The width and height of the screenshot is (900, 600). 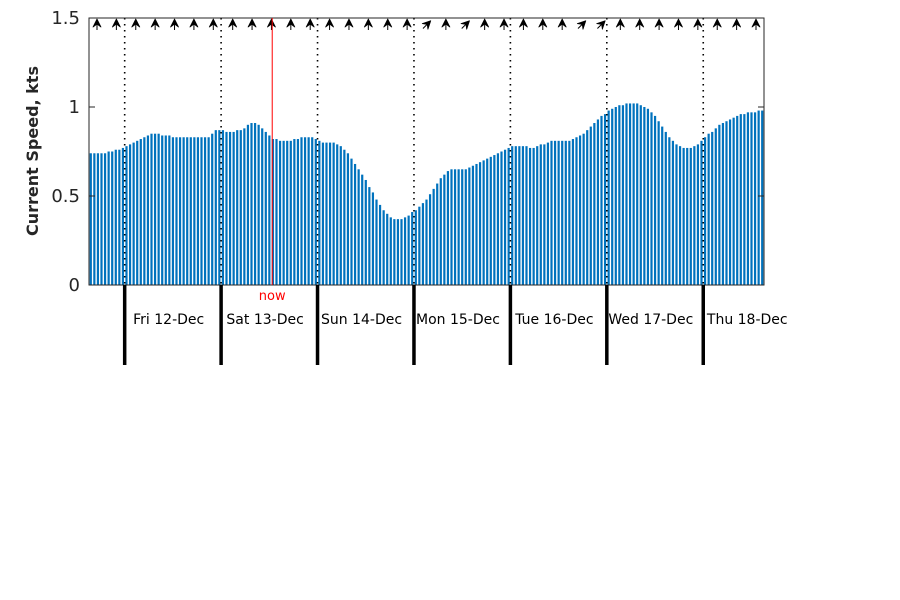 I want to click on now-marker: now, so click(x=272, y=161).